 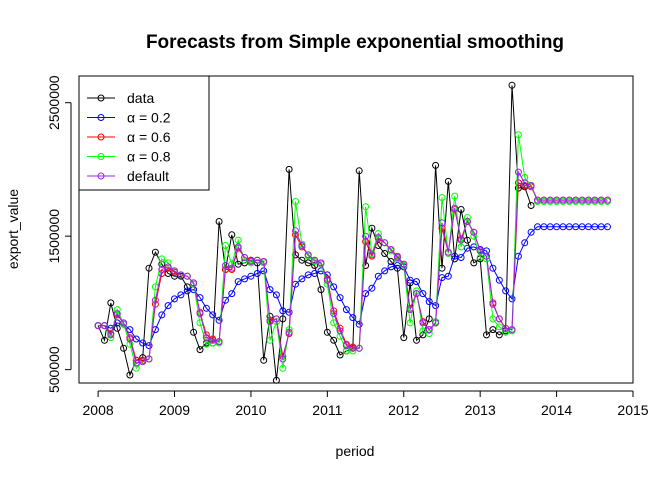 What do you see at coordinates (149, 137) in the screenshot?
I see `legend-label: α = 0.6` at bounding box center [149, 137].